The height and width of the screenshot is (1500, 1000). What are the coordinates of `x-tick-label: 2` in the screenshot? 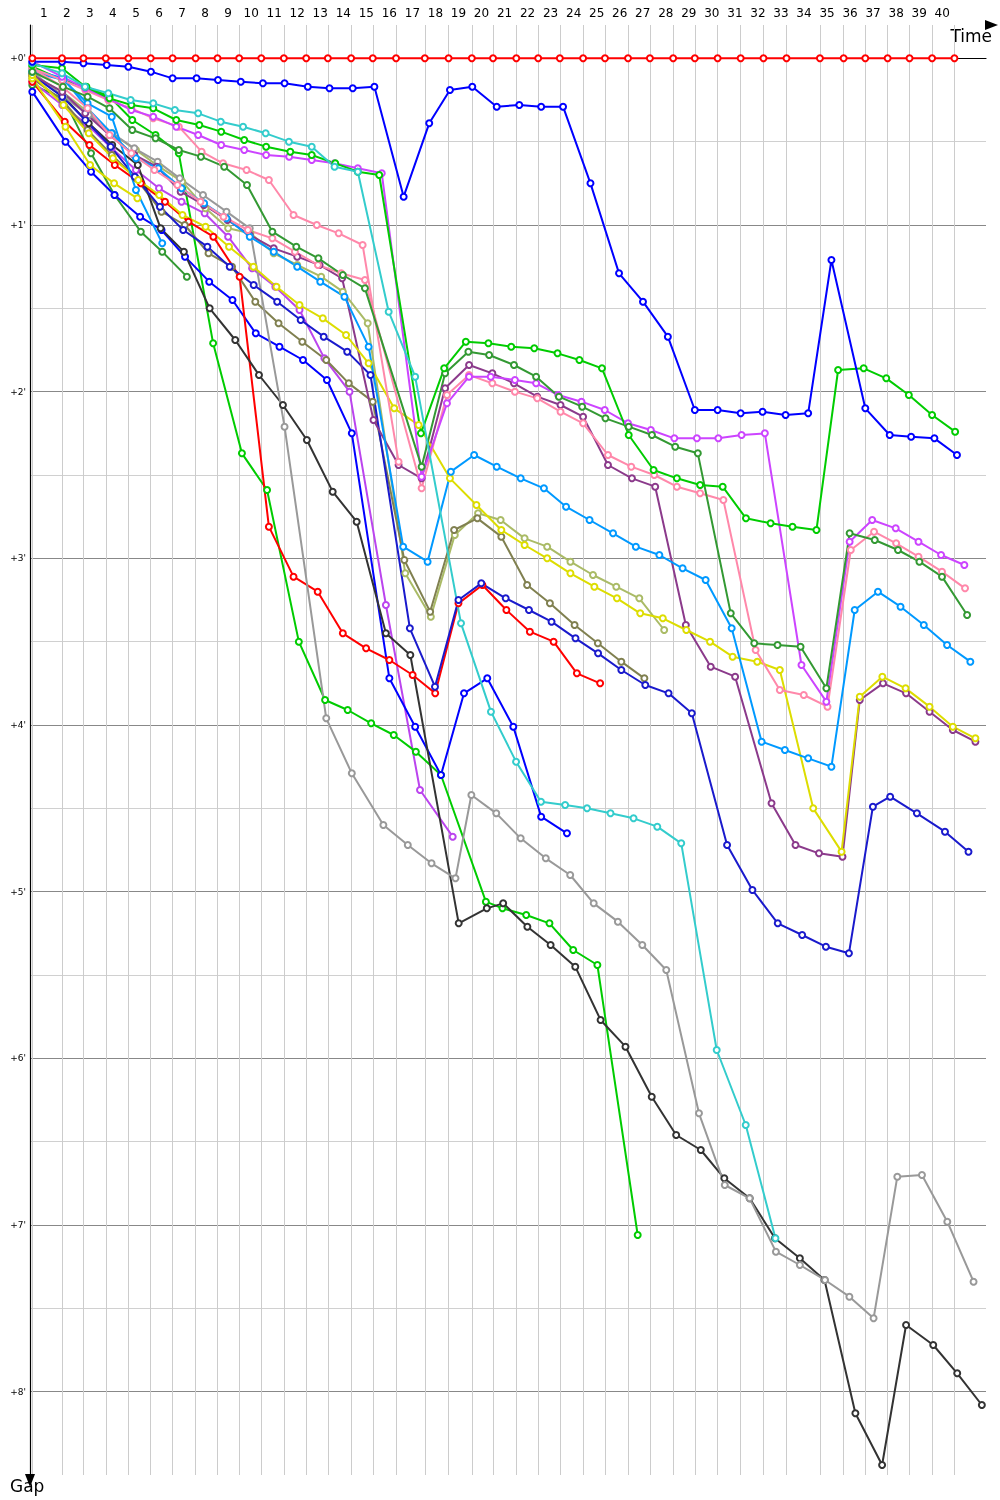 It's located at (67, 13).